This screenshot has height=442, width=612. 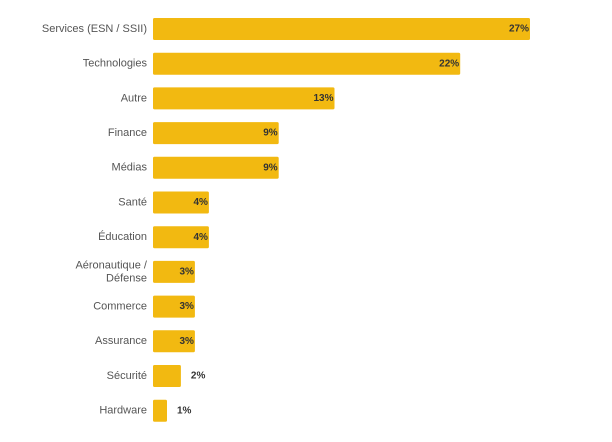 What do you see at coordinates (94, 29) in the screenshot?
I see `category-label-0: Services (ESN / SSII)` at bounding box center [94, 29].